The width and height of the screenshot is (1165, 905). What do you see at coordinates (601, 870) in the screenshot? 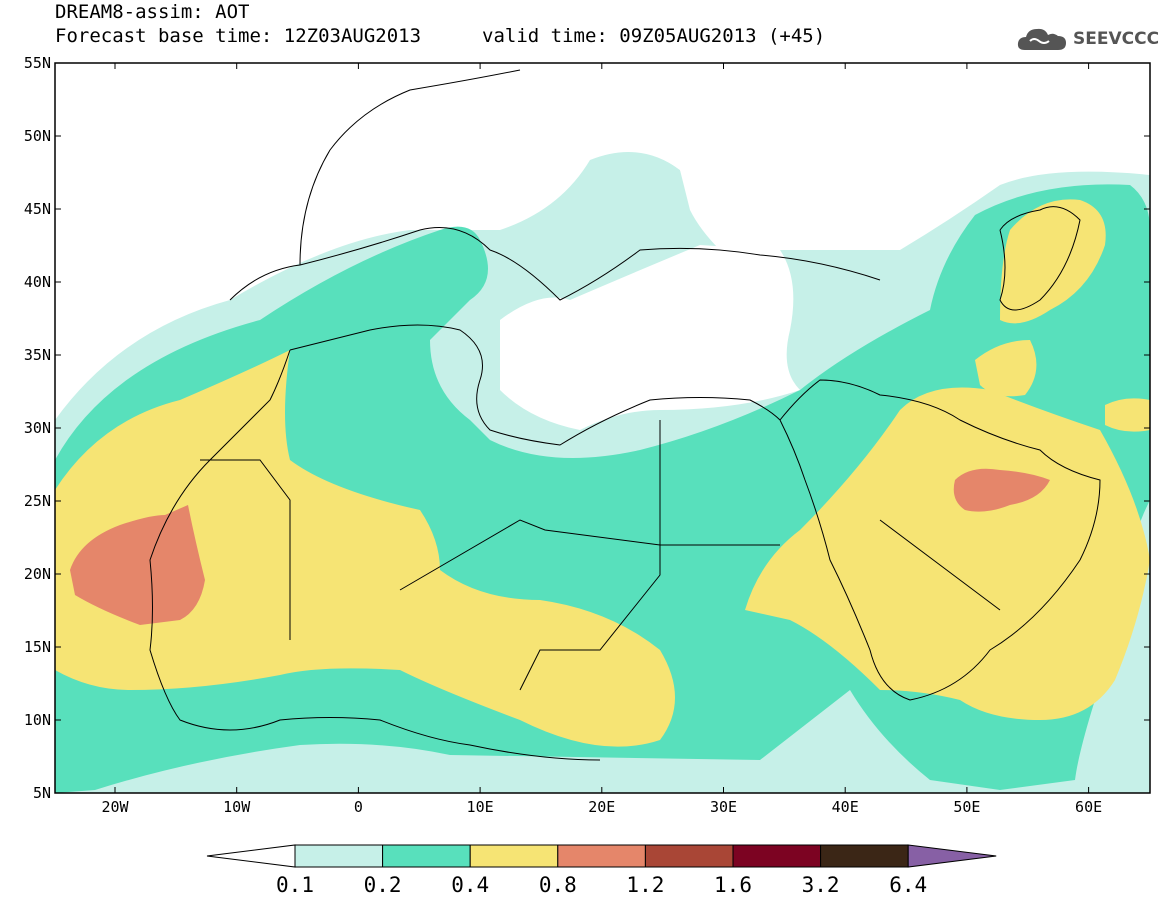
I see `aot-colorbar: 0.1 0.2 0.4 0.8 1.2 1.6 3.2 6.4` at bounding box center [601, 870].